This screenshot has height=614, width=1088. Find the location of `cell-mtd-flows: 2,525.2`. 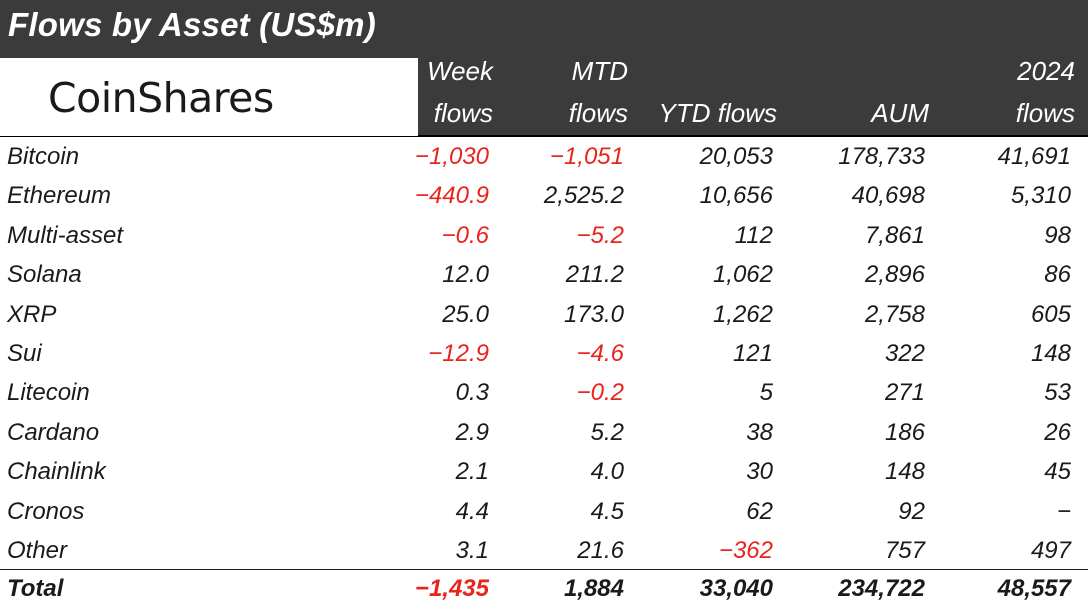

cell-mtd-flows: 2,525.2 is located at coordinates (583, 196).